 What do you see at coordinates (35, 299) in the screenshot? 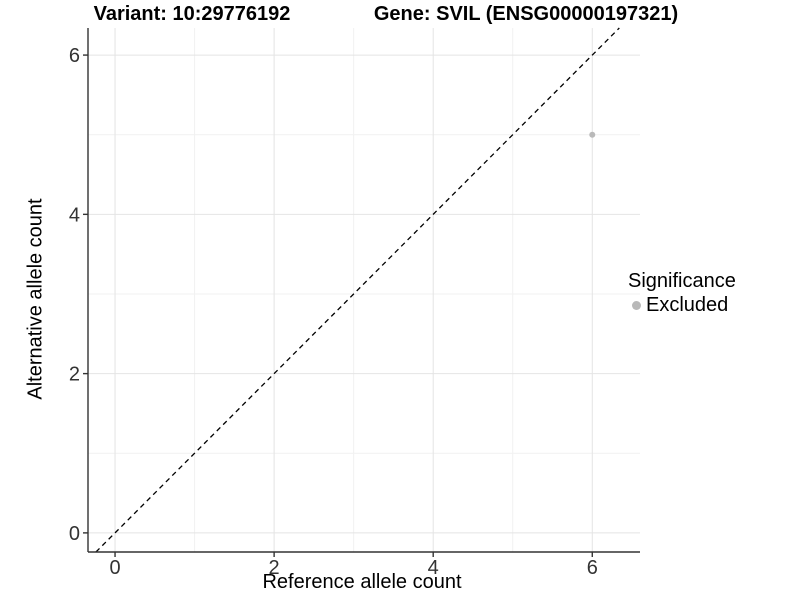
I see `y-axis-title: Alternative allele count` at bounding box center [35, 299].